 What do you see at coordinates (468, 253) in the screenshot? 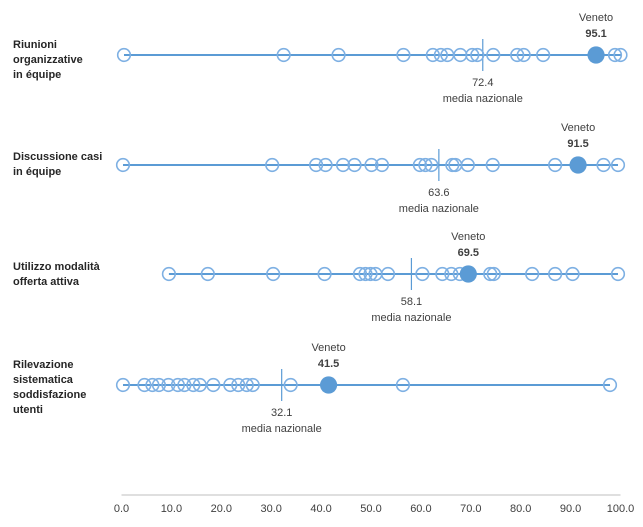
I see `veneto-annotation-value: 69.5` at bounding box center [468, 253].